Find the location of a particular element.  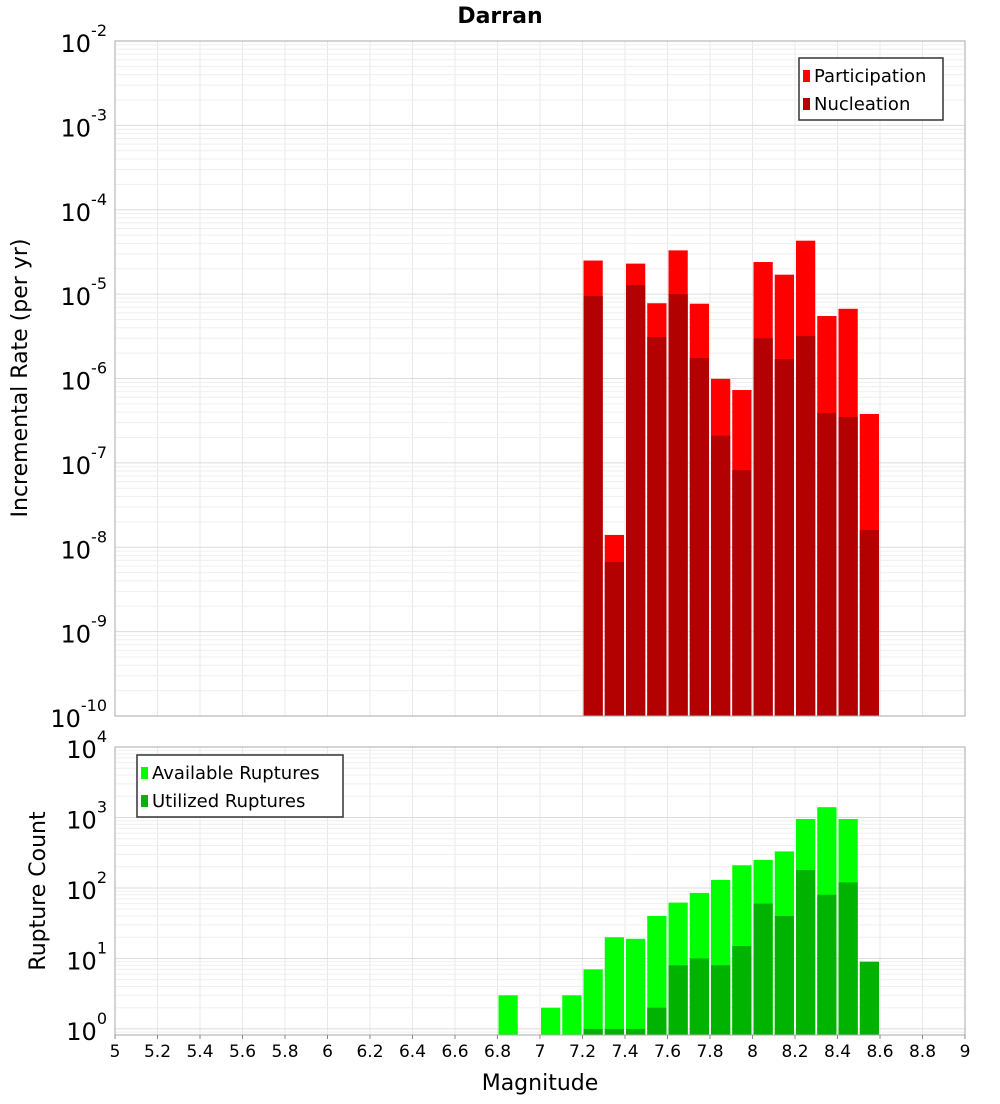

x-tick-label: 8.4 is located at coordinates (837, 1052).